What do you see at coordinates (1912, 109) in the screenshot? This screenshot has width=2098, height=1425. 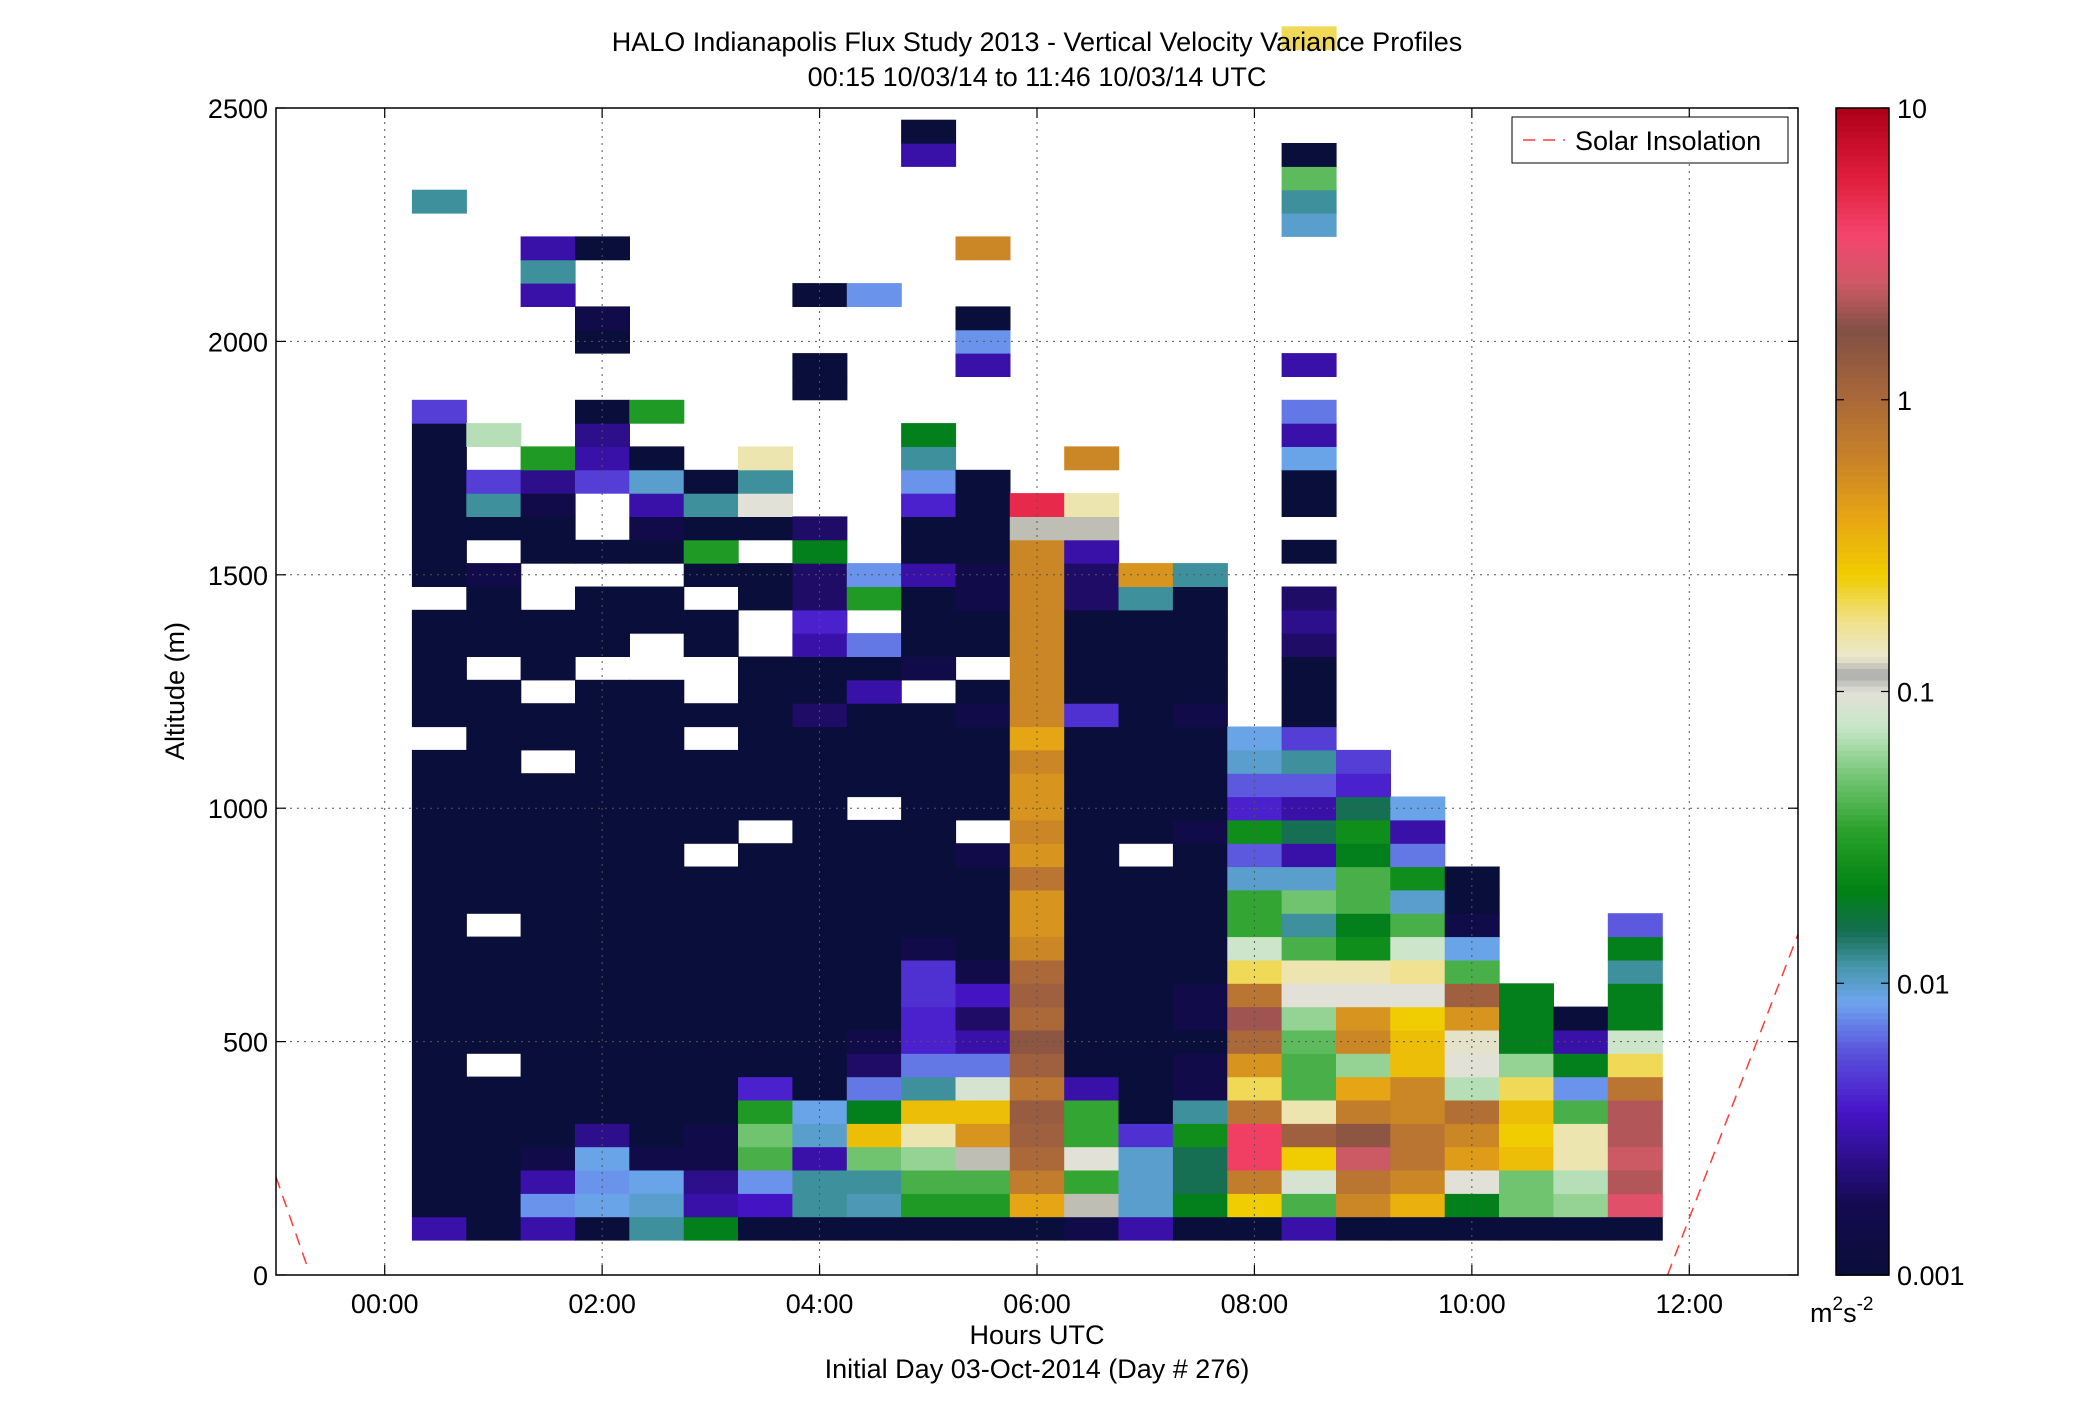 I see `colorbar-tick-label: 10` at bounding box center [1912, 109].